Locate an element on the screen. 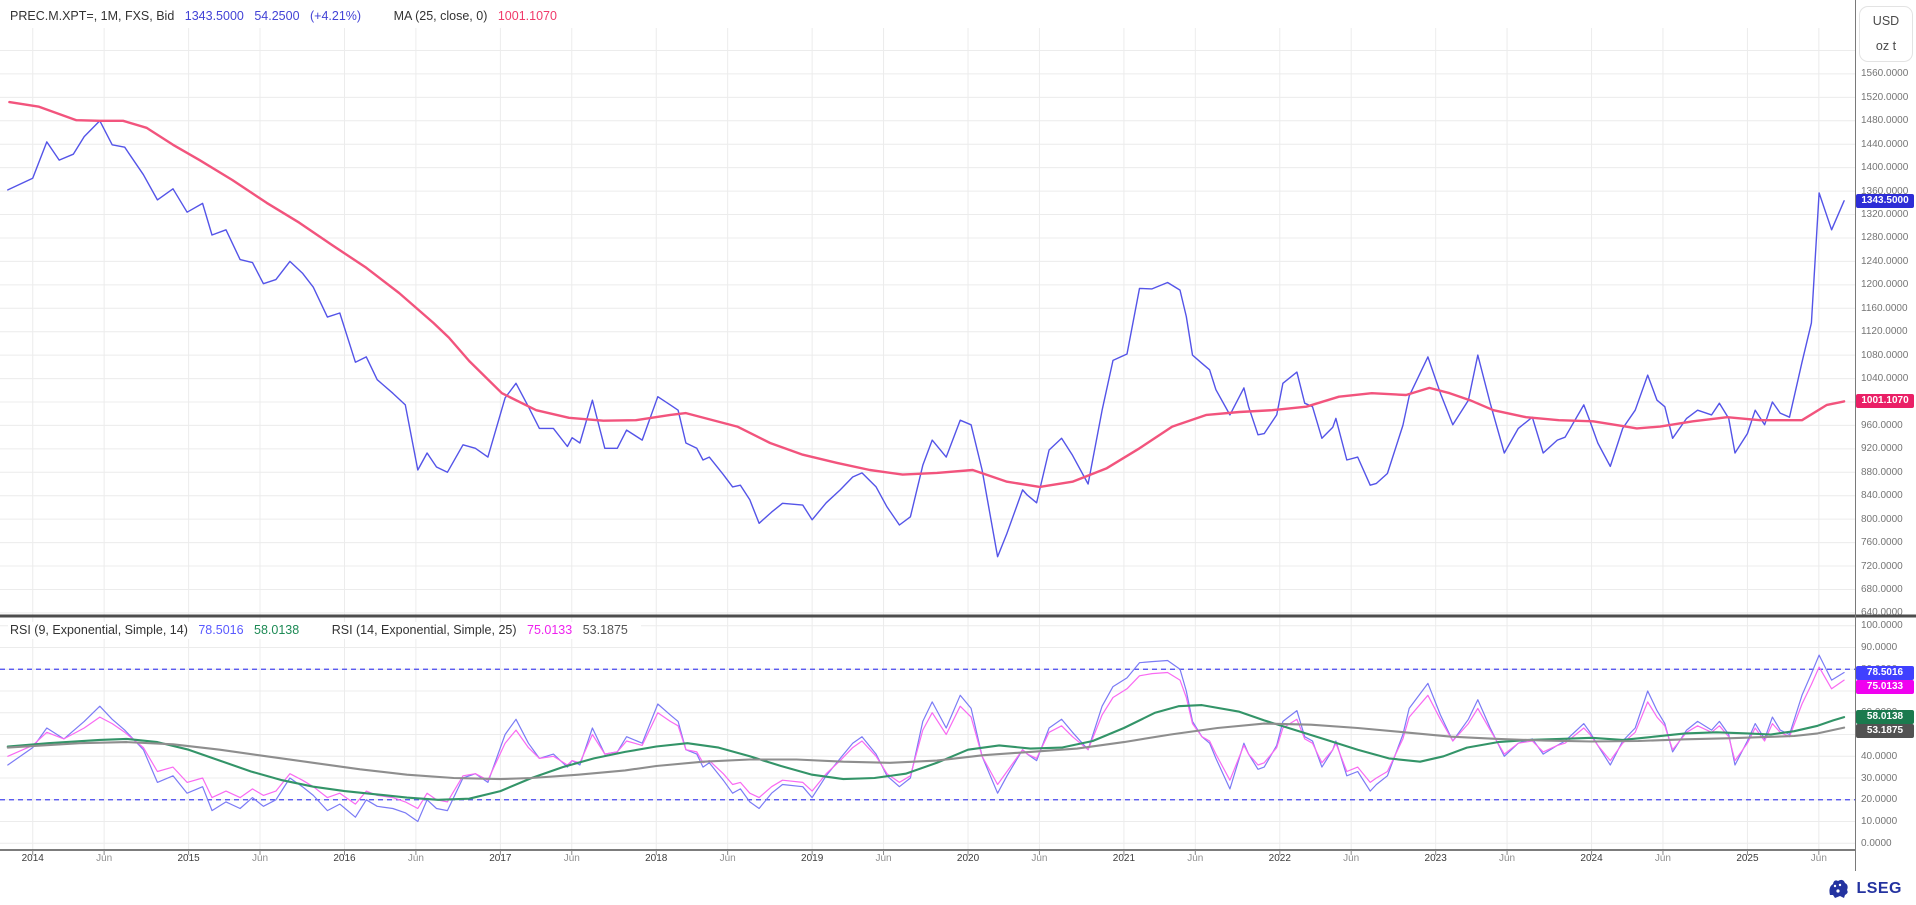  axis-badge-53.1875: 53.1875 is located at coordinates (1885, 731).